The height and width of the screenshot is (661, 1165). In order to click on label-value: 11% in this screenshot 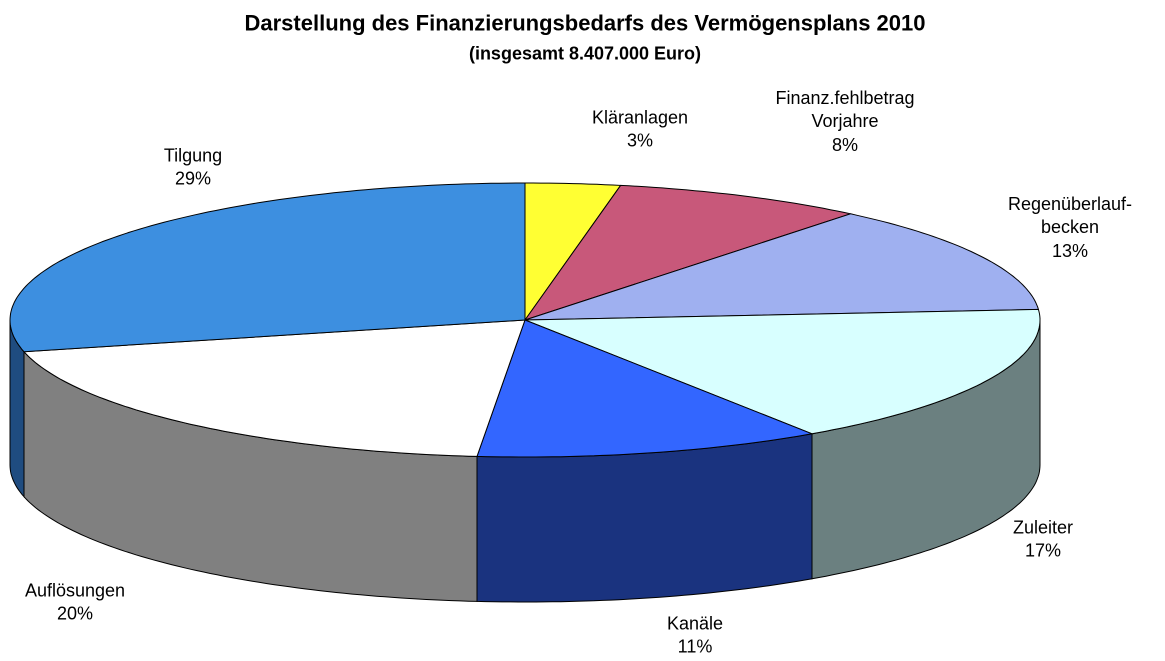, I will do `click(695, 647)`.